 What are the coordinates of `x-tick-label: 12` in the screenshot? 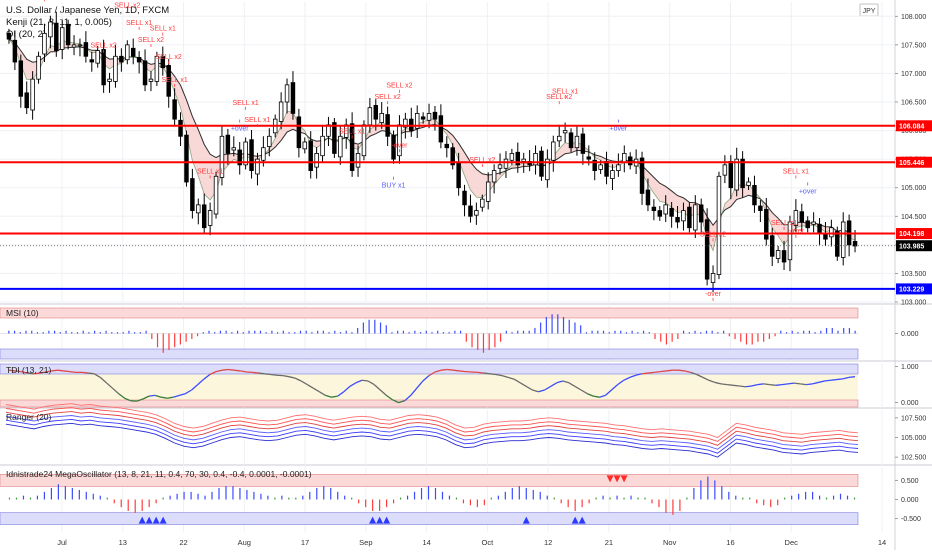 It's located at (548, 542).